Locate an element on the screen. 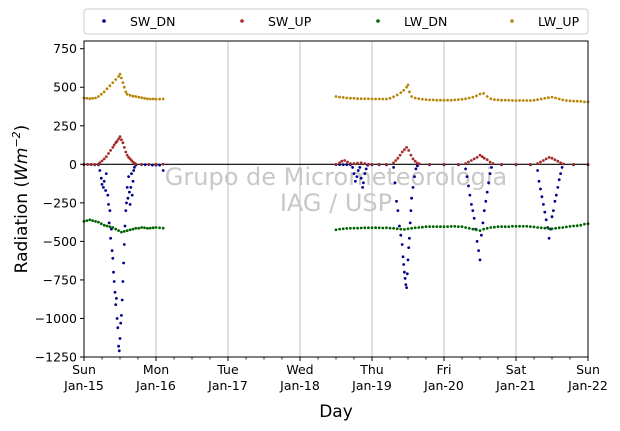  x-axis-label: Day is located at coordinates (336, 412).